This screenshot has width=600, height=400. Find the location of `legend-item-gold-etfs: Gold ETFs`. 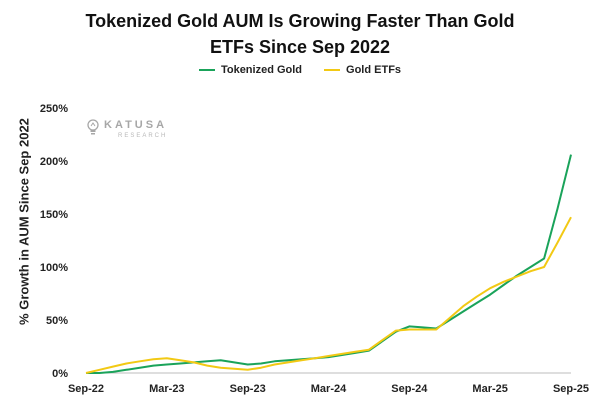

legend-item-gold-etfs: Gold ETFs is located at coordinates (362, 70).